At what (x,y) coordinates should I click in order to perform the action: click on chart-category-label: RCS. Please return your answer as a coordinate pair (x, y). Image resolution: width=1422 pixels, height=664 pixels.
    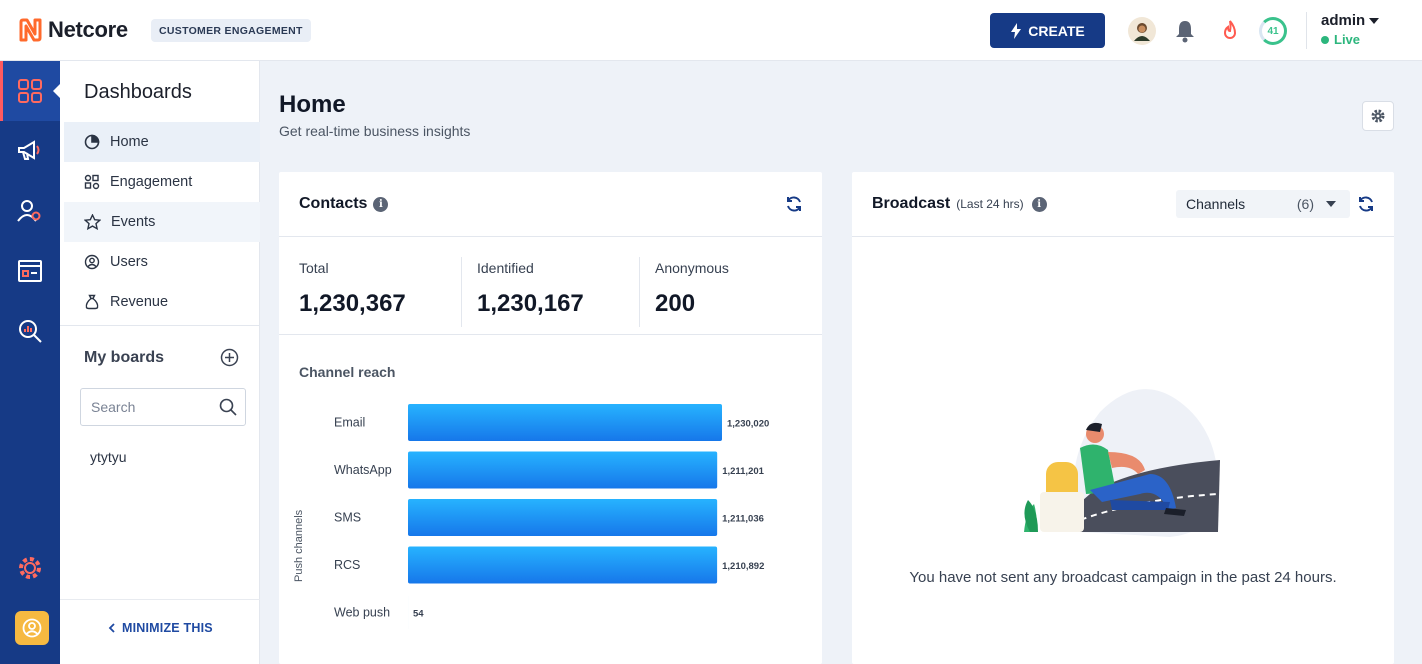
    Looking at the image, I should click on (347, 565).